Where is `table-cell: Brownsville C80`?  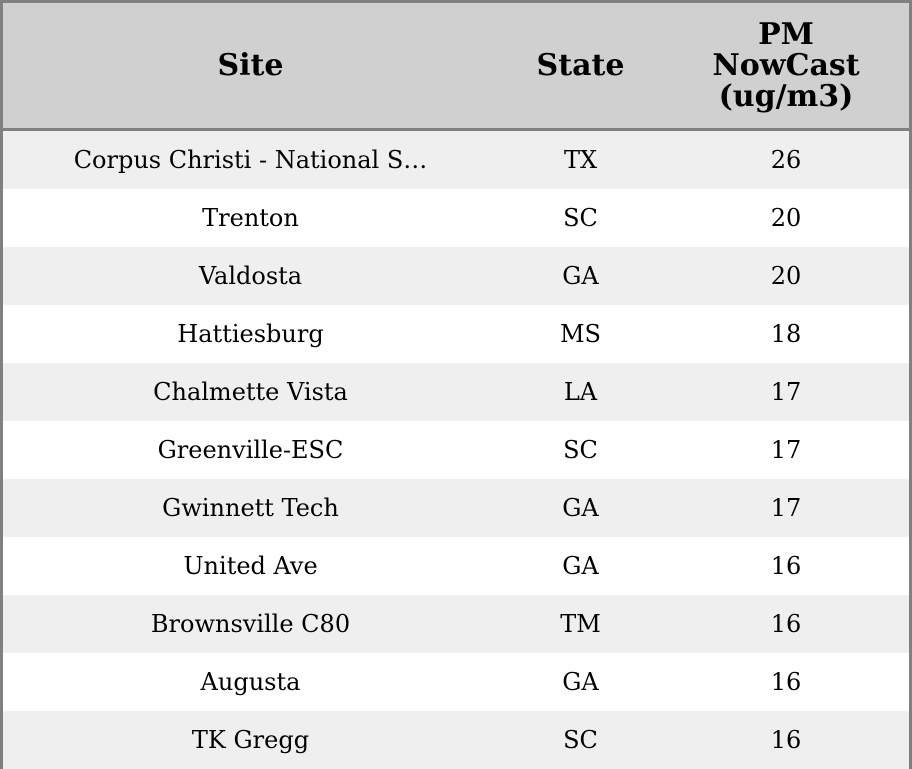 table-cell: Brownsville C80 is located at coordinates (250, 624).